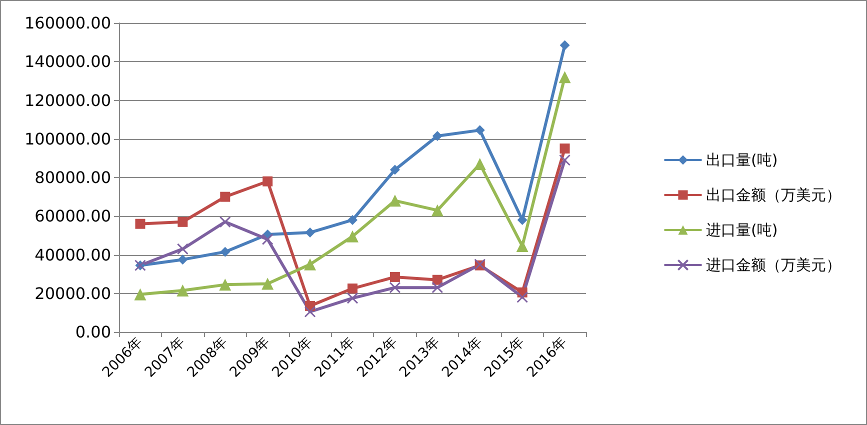 The width and height of the screenshot is (867, 425). Describe the element at coordinates (67, 100) in the screenshot. I see `y-tick-label: 120000.00` at that location.